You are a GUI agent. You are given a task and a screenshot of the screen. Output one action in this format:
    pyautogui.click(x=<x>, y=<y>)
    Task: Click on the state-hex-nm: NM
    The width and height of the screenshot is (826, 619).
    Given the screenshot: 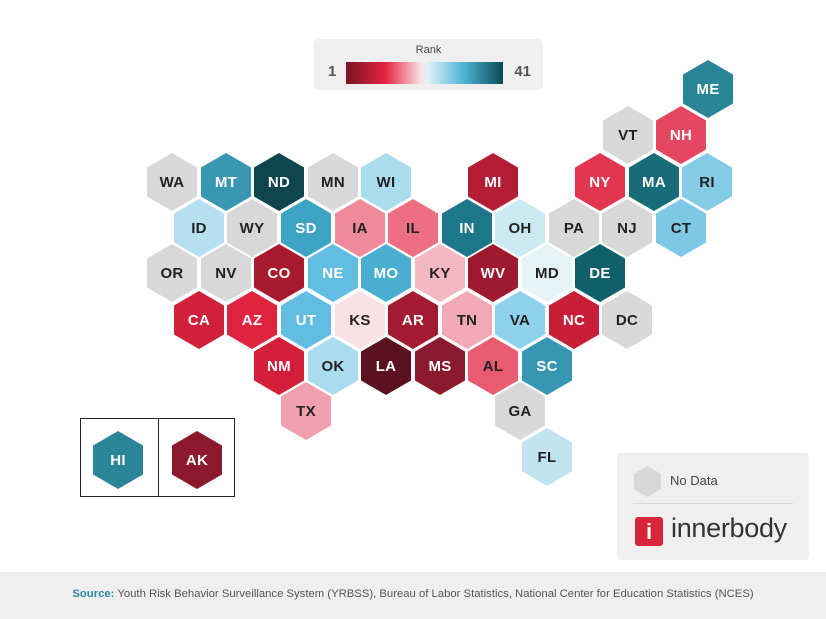 What is the action you would take?
    pyautogui.click(x=279, y=366)
    